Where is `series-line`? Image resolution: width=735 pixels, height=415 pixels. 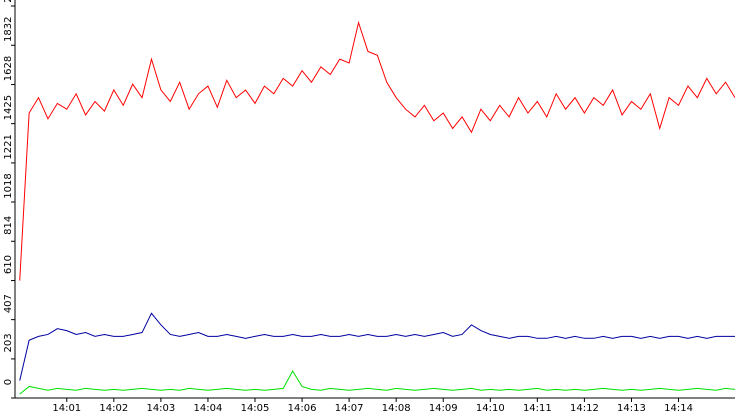
series-line is located at coordinates (377, 382).